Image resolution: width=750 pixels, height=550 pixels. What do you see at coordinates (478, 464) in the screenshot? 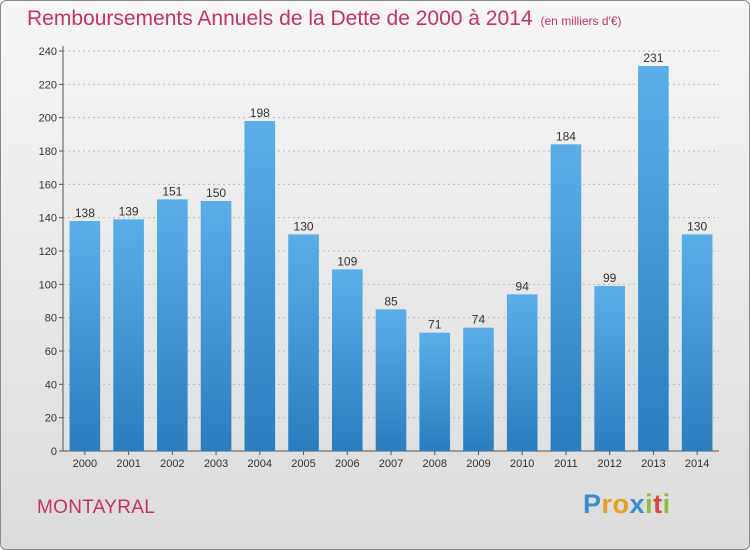
I see `x-tick-label-2009: 2009` at bounding box center [478, 464].